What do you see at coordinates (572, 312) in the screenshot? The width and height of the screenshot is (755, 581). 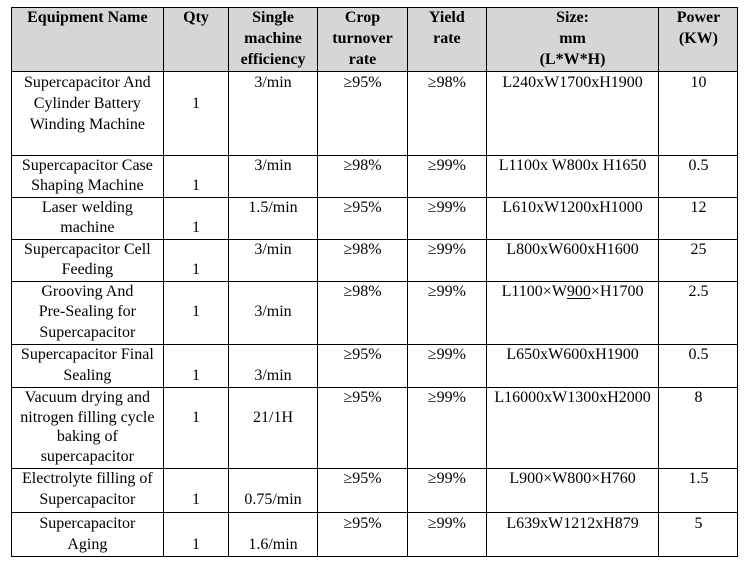 I see `cell-size: L1100×W900×H1700` at bounding box center [572, 312].